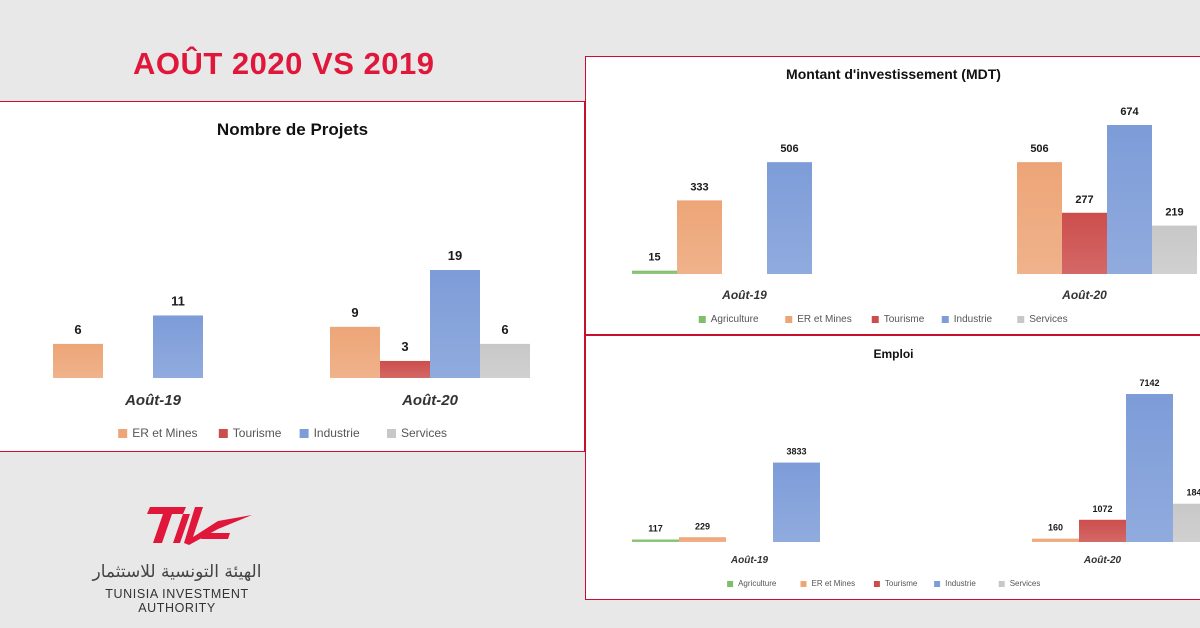 The height and width of the screenshot is (628, 1200). I want to click on emploi-legend-swatch-industrie, so click(937, 584).